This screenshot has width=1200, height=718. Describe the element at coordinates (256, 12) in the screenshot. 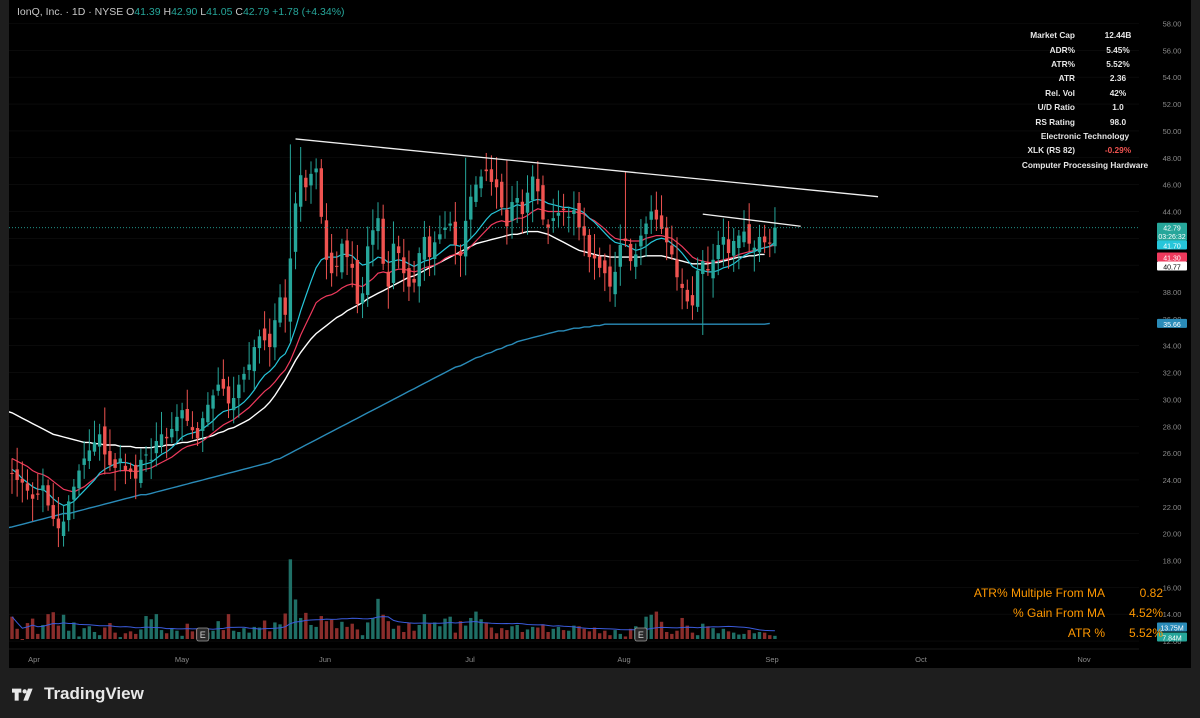

I see `close-value: 42.79` at that location.